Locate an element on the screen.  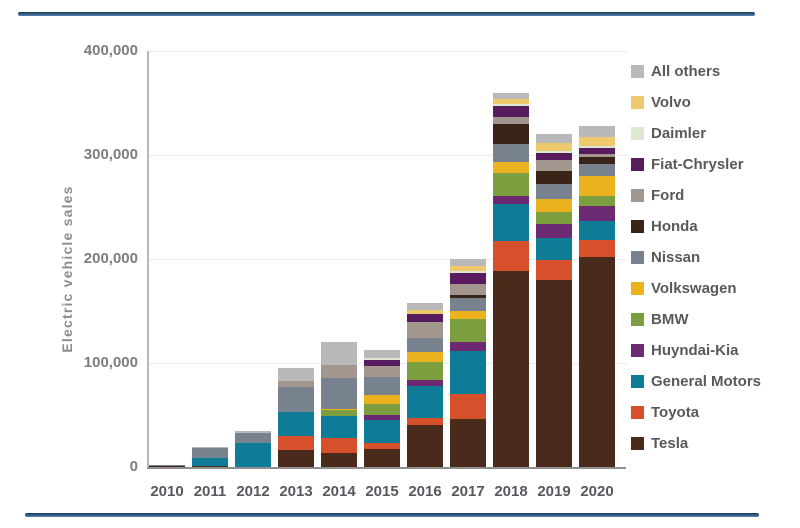
legend-label: Volvo is located at coordinates (671, 102).